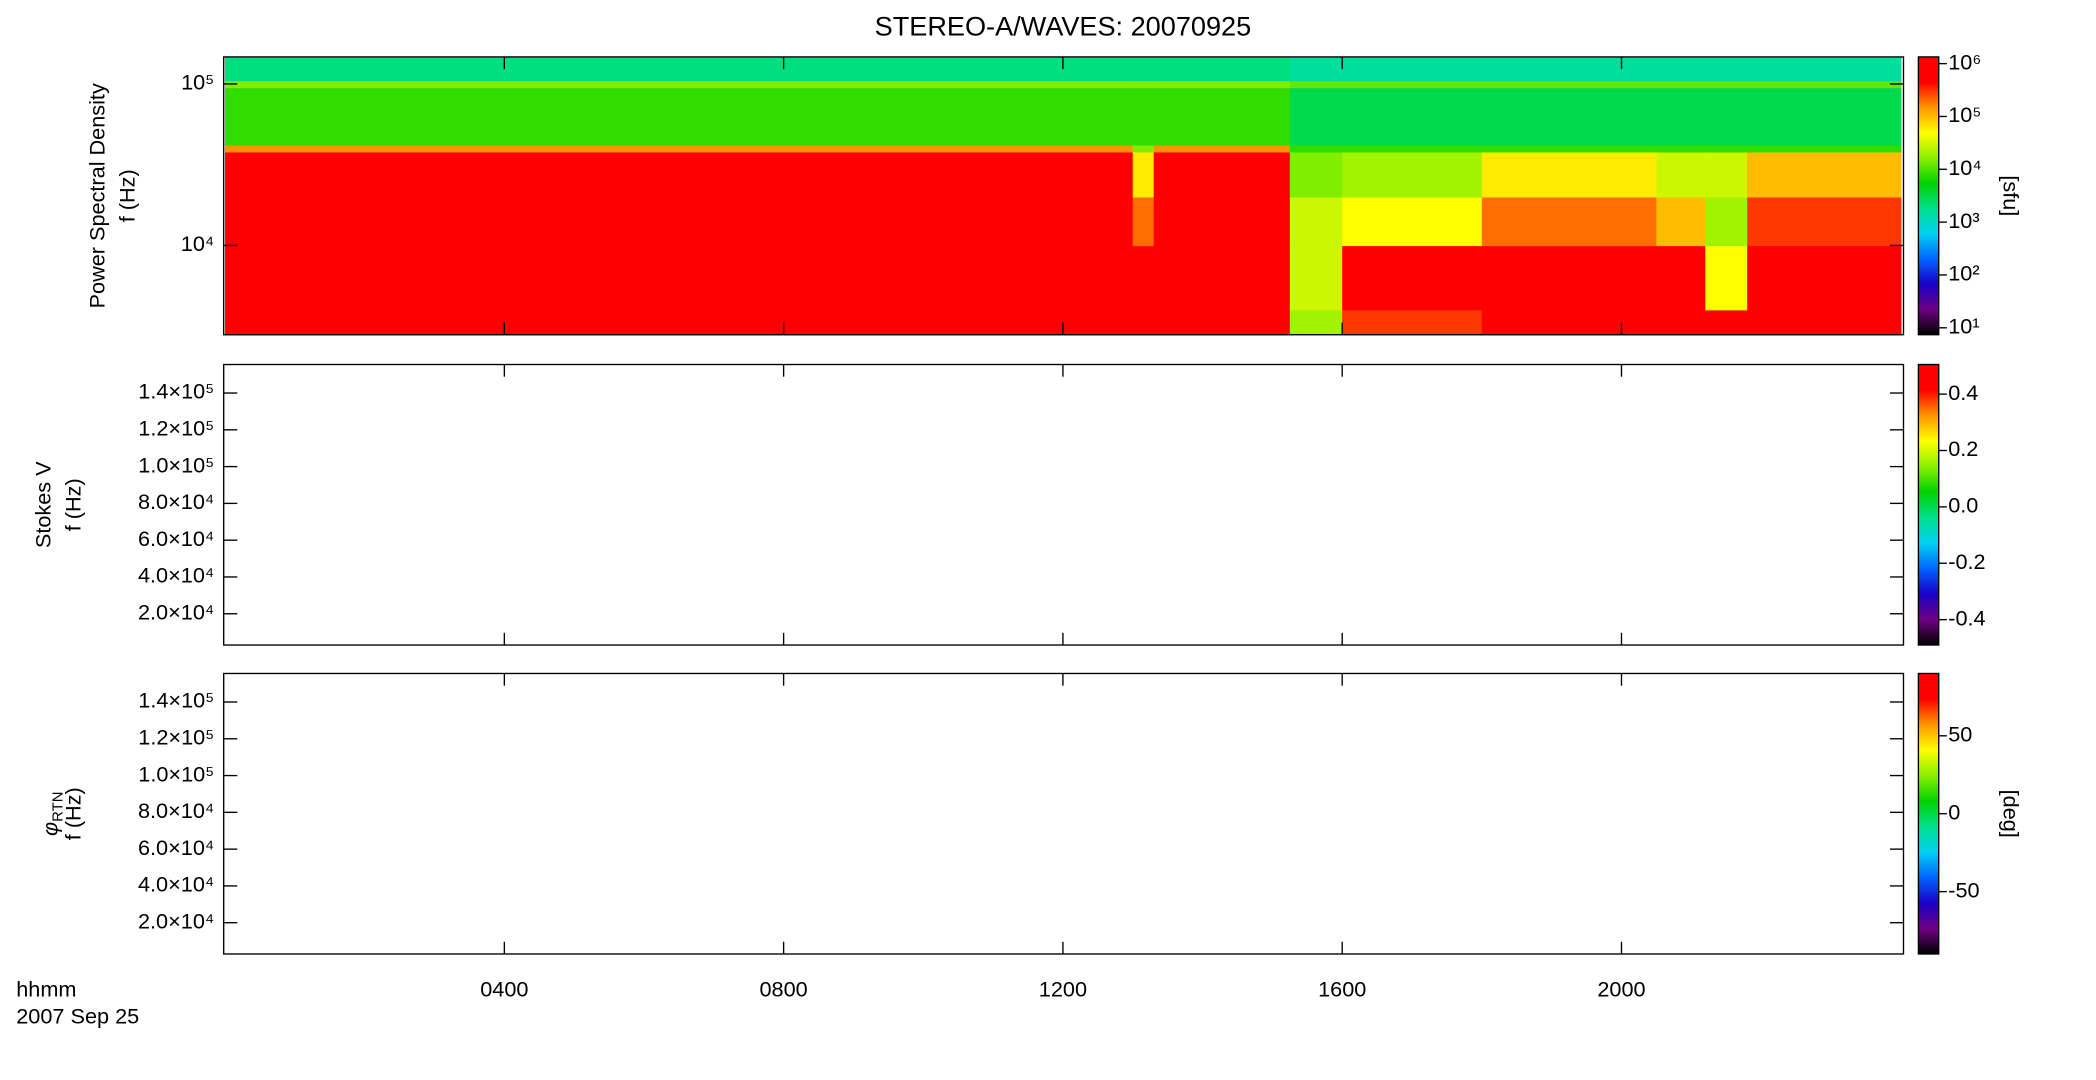 The height and width of the screenshot is (1080, 2096). What do you see at coordinates (784, 988) in the screenshot?
I see `x-tick-label: 0800` at bounding box center [784, 988].